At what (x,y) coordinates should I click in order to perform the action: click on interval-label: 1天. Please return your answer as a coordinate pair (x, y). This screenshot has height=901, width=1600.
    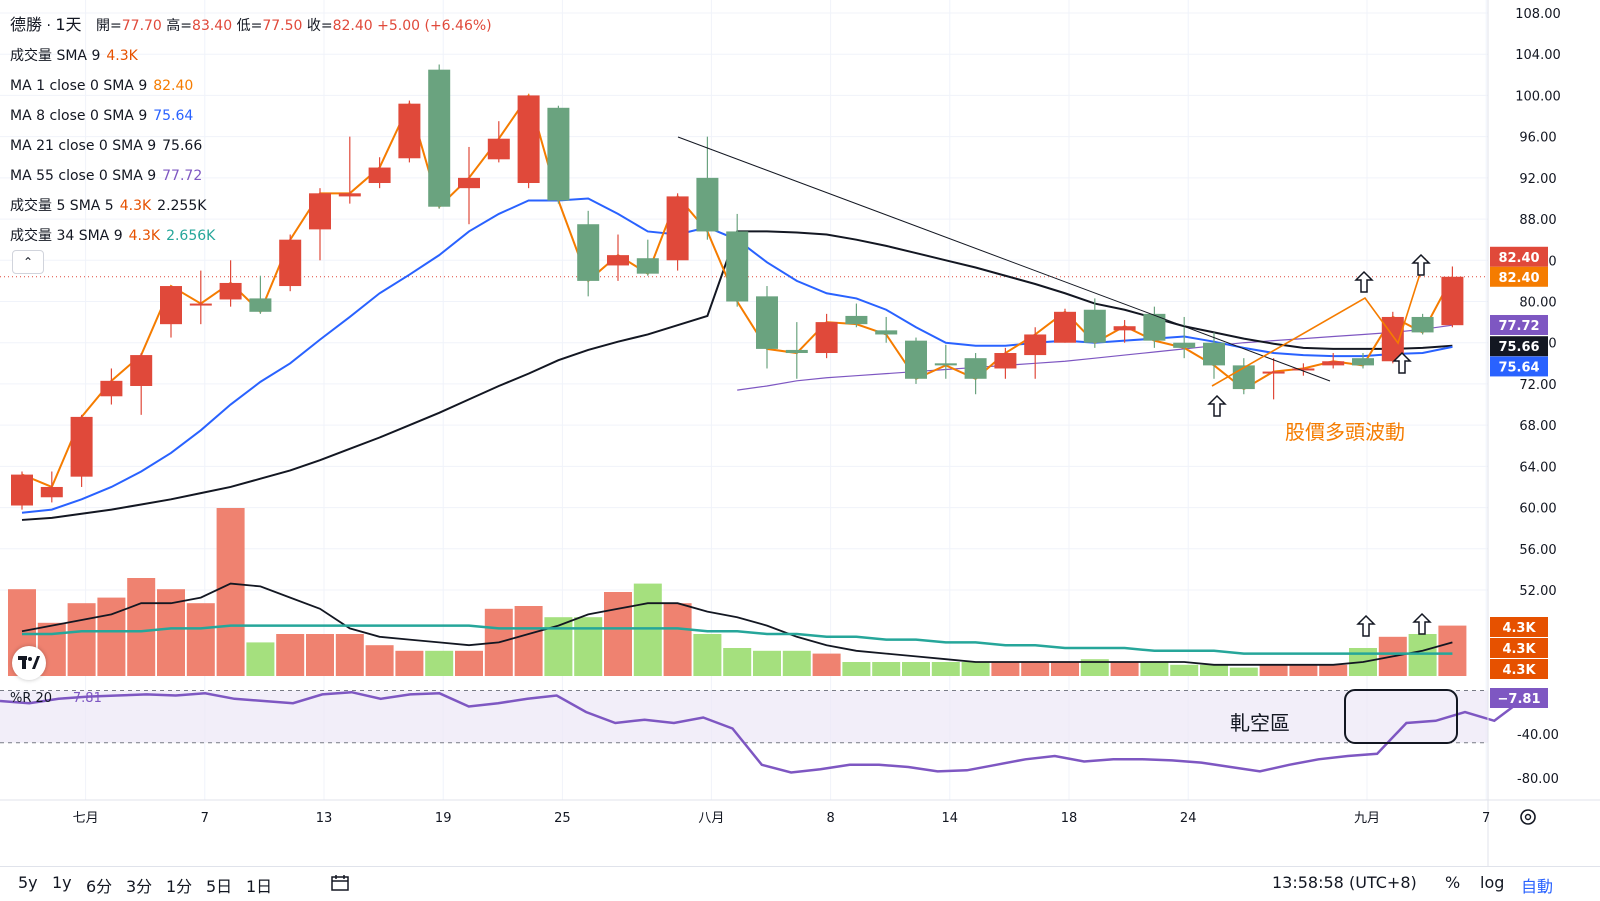
    Looking at the image, I should click on (68, 24).